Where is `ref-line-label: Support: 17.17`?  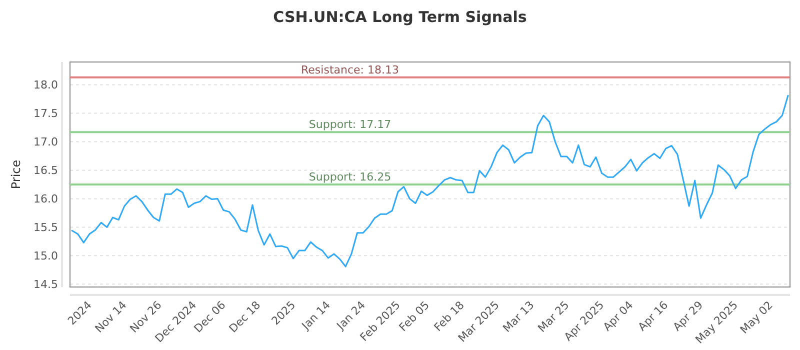 ref-line-label: Support: 17.17 is located at coordinates (350, 125).